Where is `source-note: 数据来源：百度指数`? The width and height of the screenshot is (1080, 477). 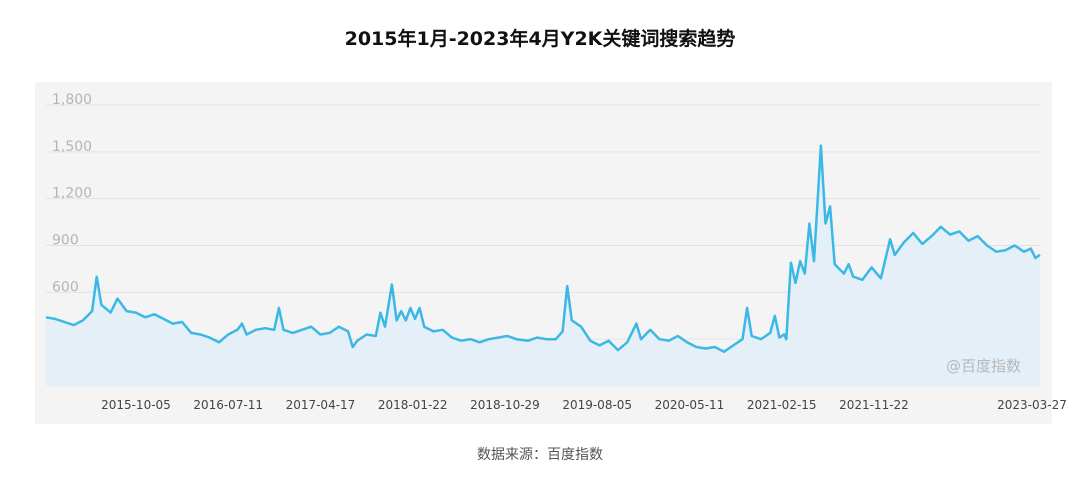
source-note: 数据来源：百度指数 is located at coordinates (540, 455).